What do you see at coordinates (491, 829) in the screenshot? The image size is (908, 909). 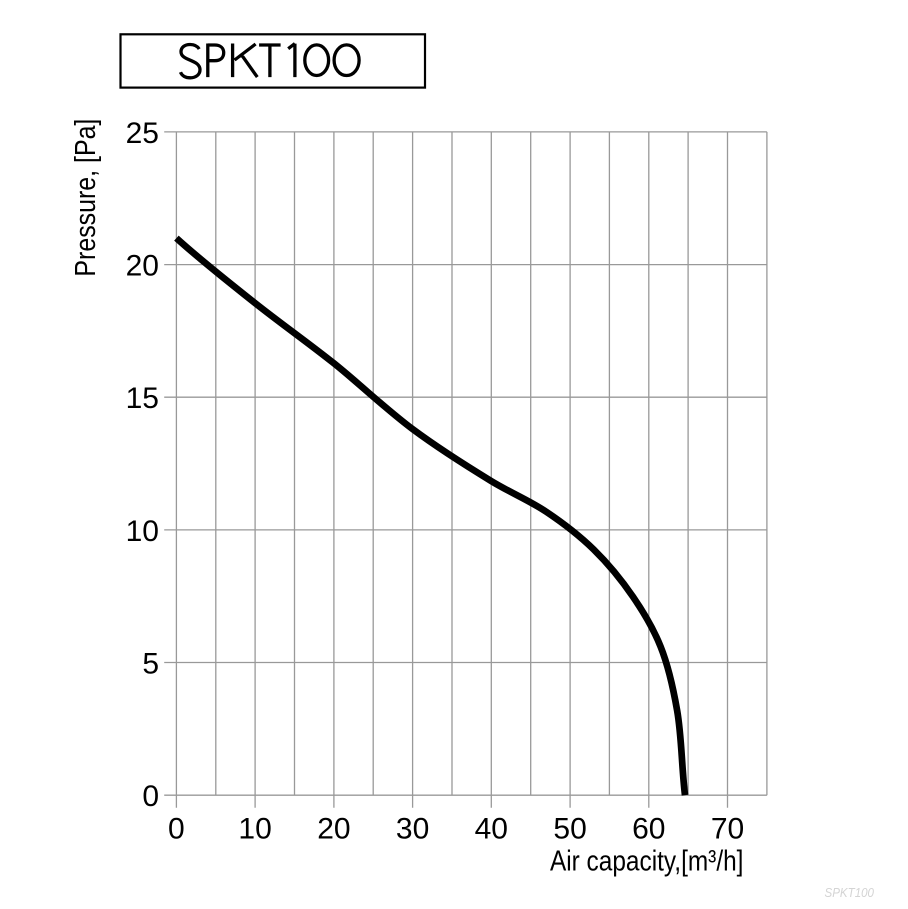 I see `svg-text: 40` at bounding box center [491, 829].